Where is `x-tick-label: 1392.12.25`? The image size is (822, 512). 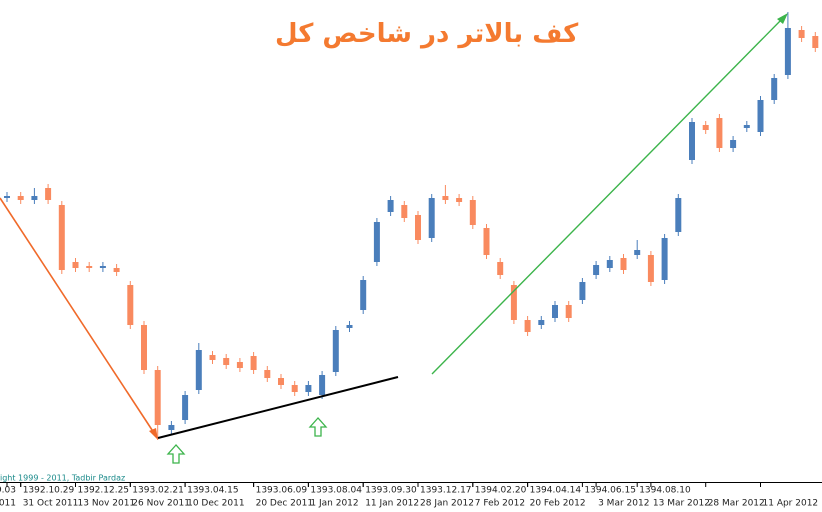 x-tick-label: 1392.12.25 is located at coordinates (104, 491).